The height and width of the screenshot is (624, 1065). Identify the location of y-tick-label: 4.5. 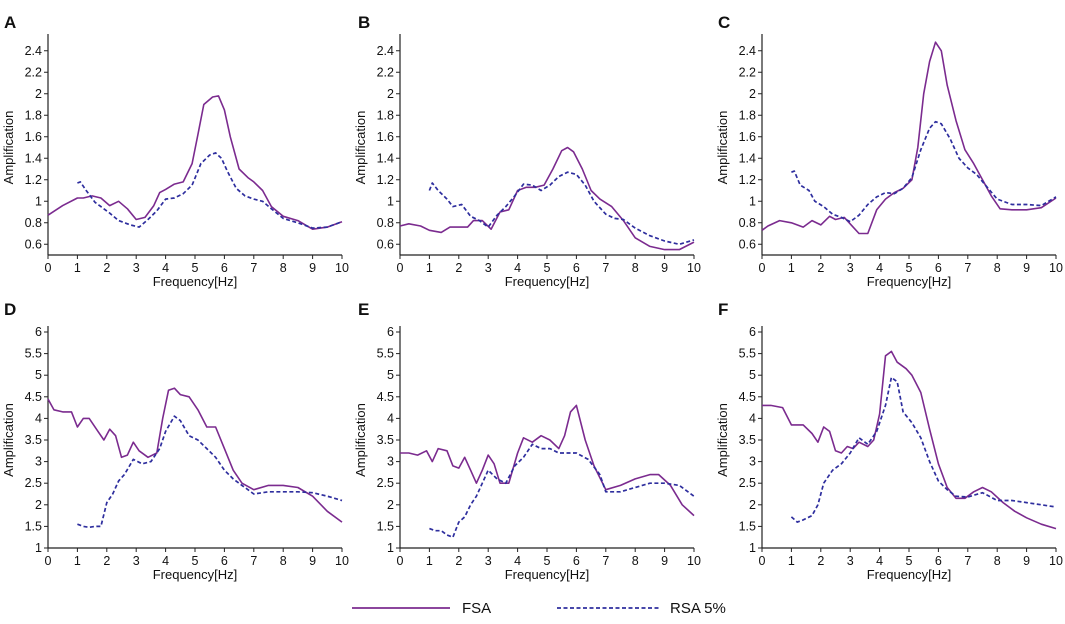
(385, 397).